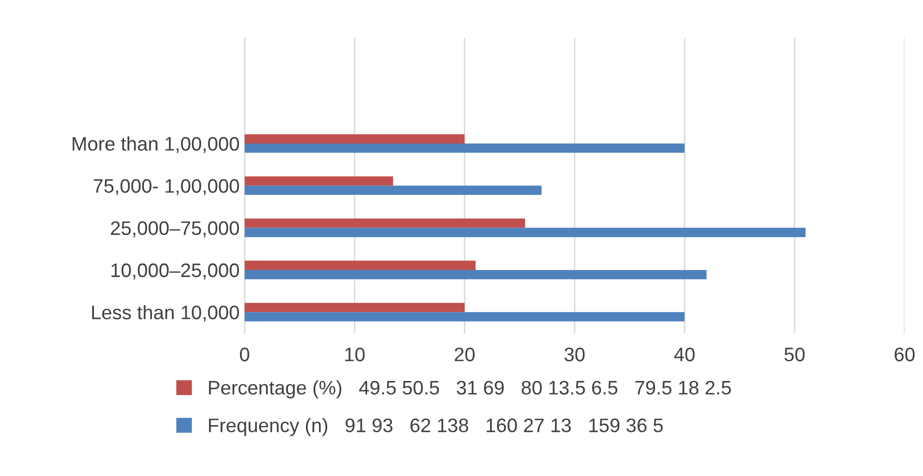 The image size is (923, 476). I want to click on y-tick-label: More than 1,00,000, so click(155, 145).